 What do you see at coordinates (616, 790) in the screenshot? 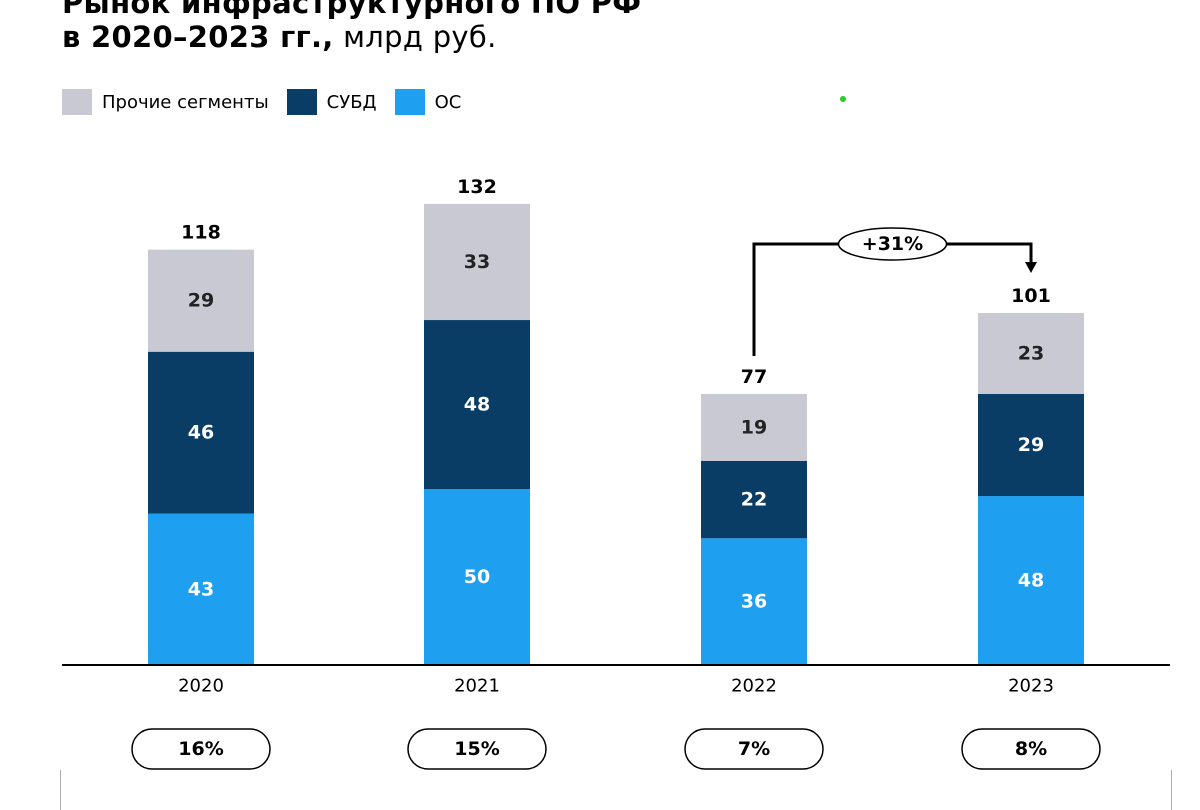
I see `notes-frame` at bounding box center [616, 790].